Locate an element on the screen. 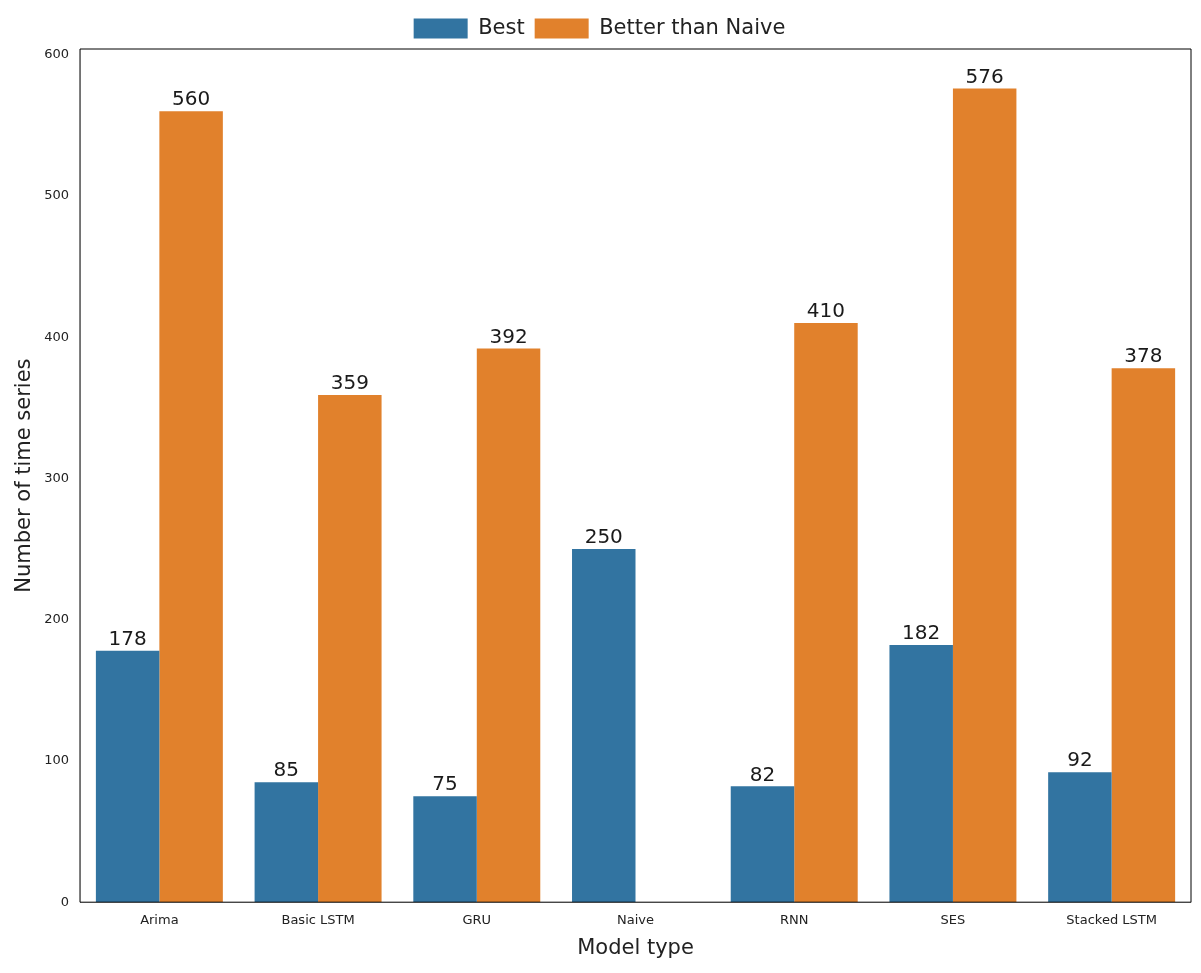 The width and height of the screenshot is (1201, 973). data-label: 82 is located at coordinates (762, 773).